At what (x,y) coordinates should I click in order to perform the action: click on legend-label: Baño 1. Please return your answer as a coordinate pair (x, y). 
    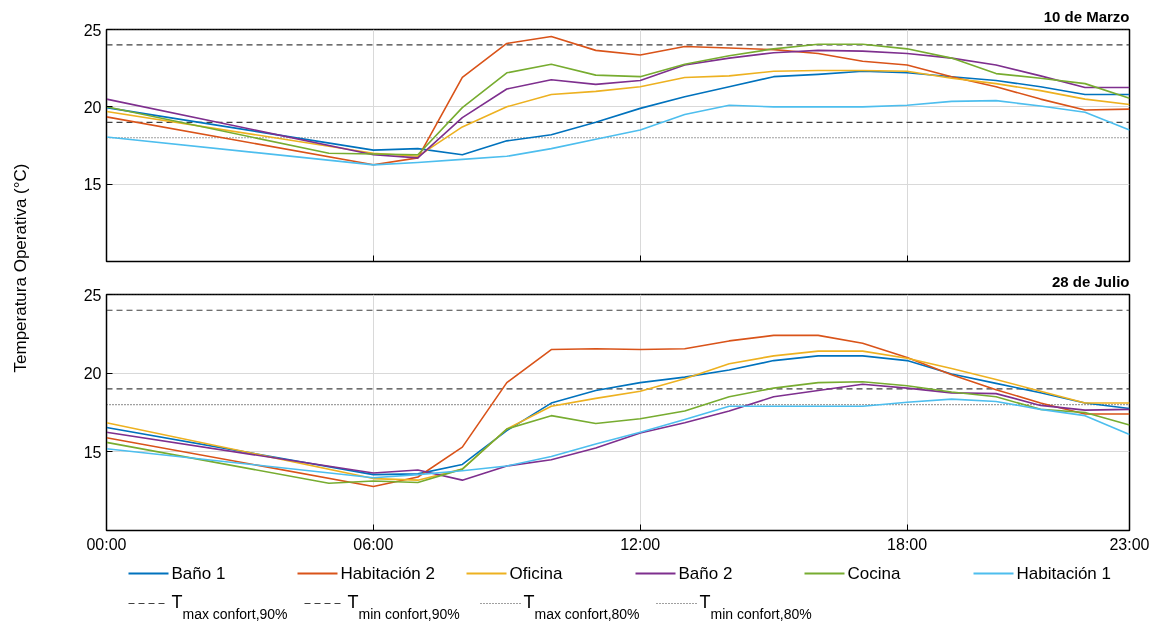
    Looking at the image, I should click on (198, 573).